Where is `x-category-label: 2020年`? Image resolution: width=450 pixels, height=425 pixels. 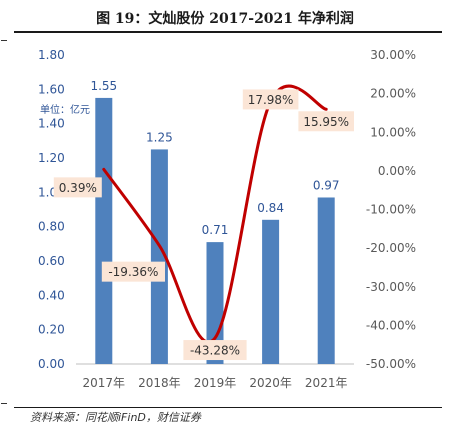 x-category-label: 2020年 is located at coordinates (270, 383).